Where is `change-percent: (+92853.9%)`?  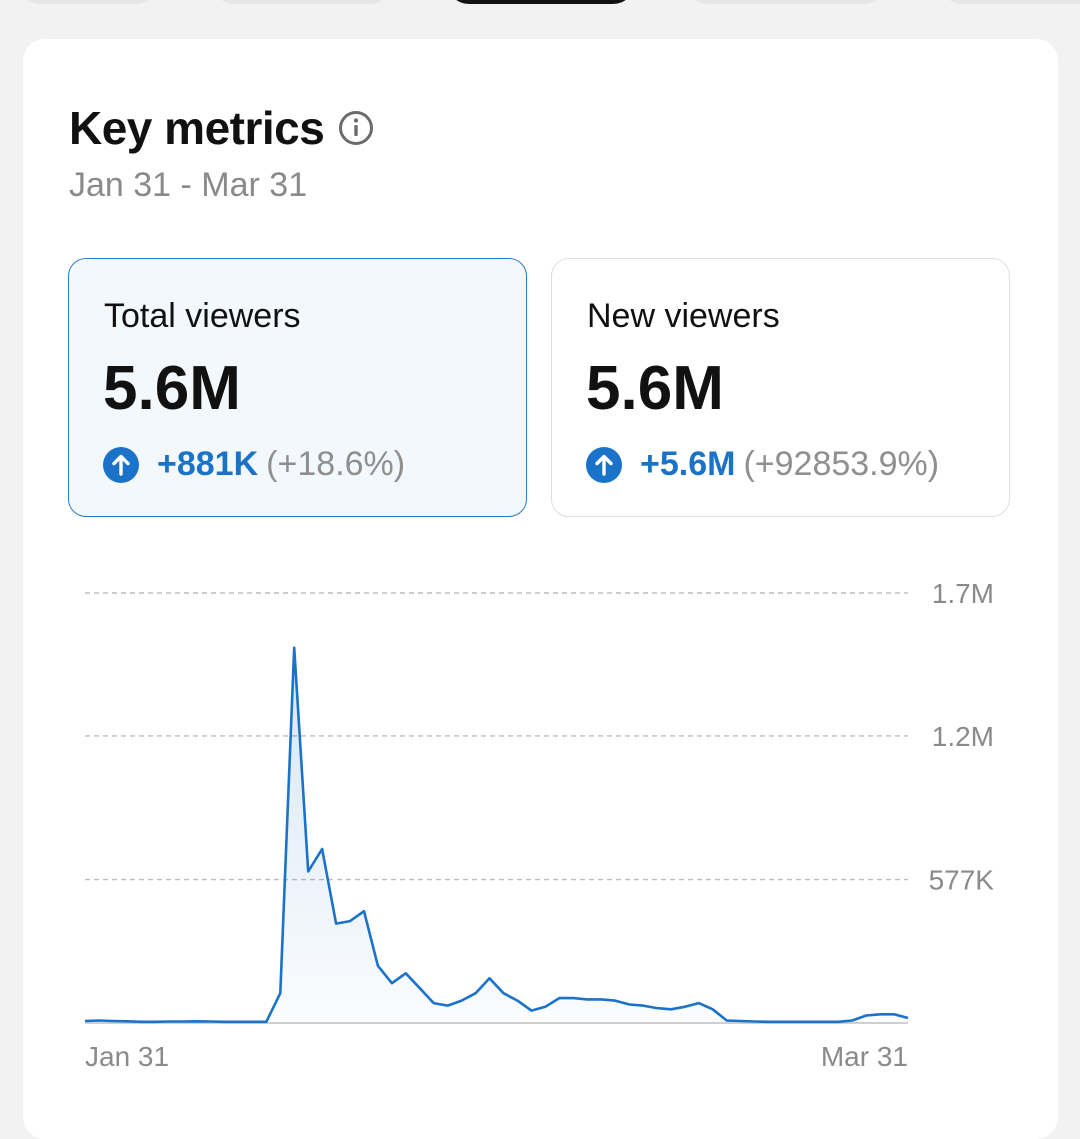 change-percent: (+92853.9%) is located at coordinates (841, 464).